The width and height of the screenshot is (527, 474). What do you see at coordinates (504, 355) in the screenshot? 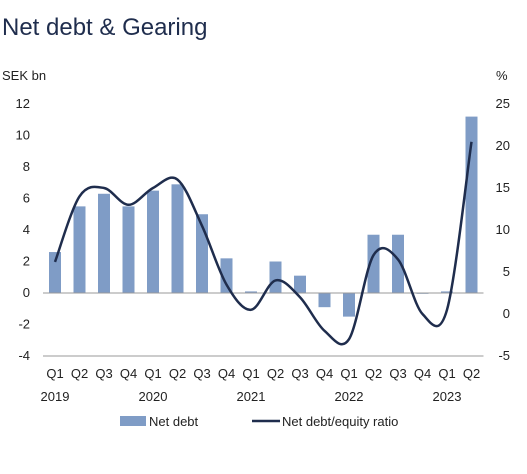
I see `right-tick-label: -5` at bounding box center [504, 355].